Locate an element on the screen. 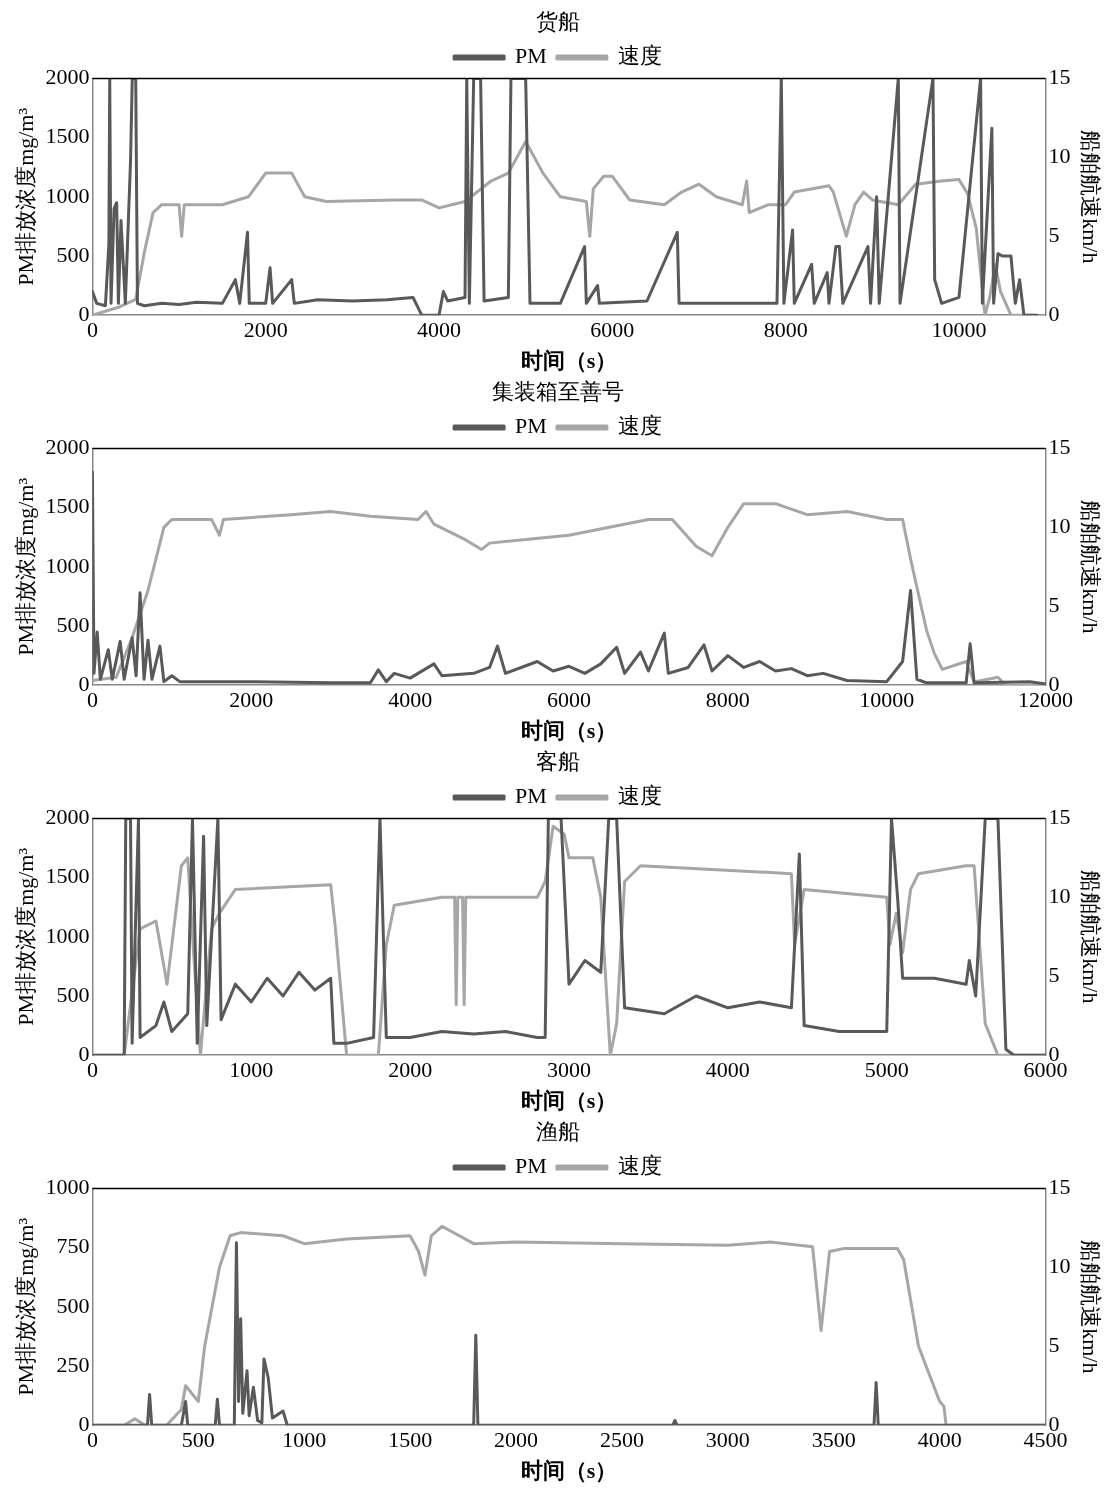  chart-title: 渔船 is located at coordinates (558, 1131).